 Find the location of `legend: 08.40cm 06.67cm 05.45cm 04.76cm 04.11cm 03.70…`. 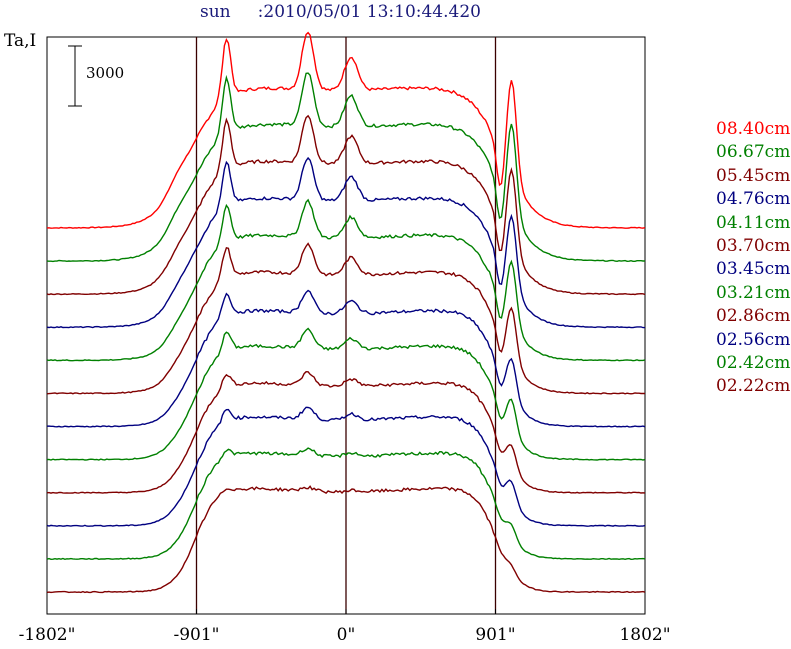

legend: 08.40cm 06.67cm 05.45cm 04.76cm 04.11cm 03.70… is located at coordinates (753, 258).